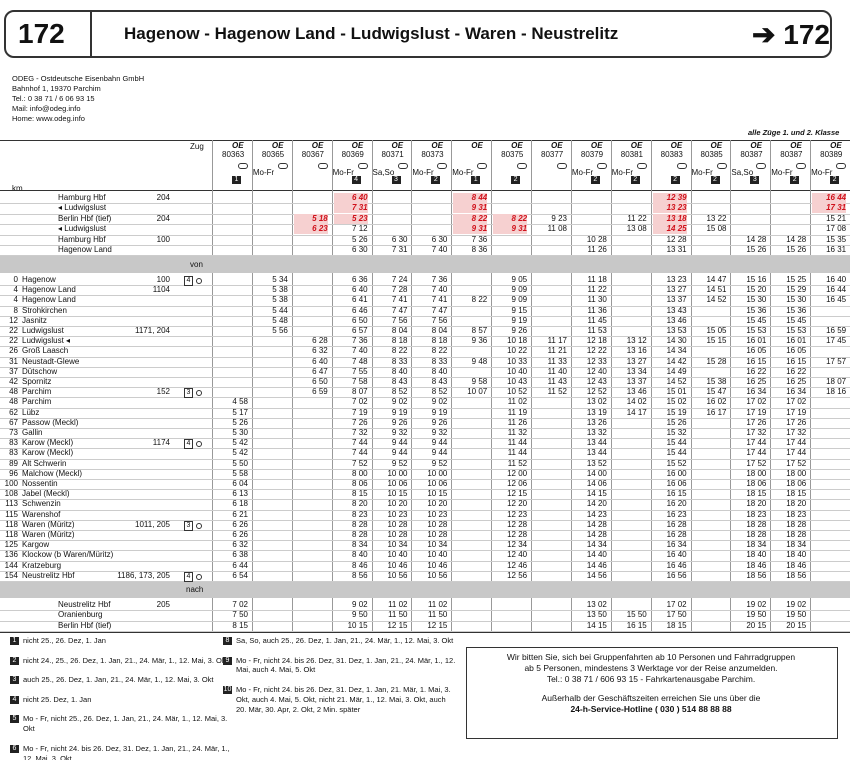  Describe the element at coordinates (756, 565) in the screenshot. I see `departure-time: 18 46` at that location.